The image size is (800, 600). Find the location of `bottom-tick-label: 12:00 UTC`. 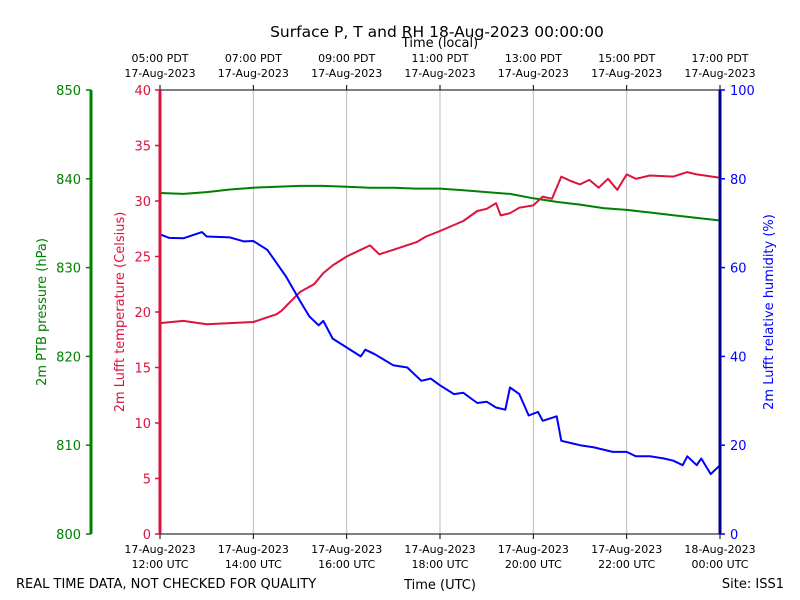

bottom-tick-label: 12:00 UTC is located at coordinates (159, 564).